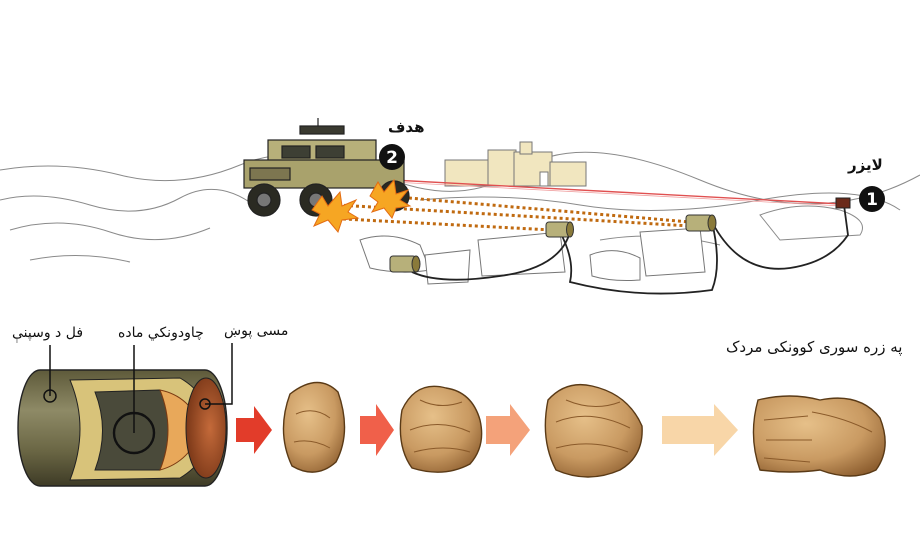 The image size is (920, 560). I want to click on penetrator-label: په زره سوری کوونکی مردک, so click(814, 347).